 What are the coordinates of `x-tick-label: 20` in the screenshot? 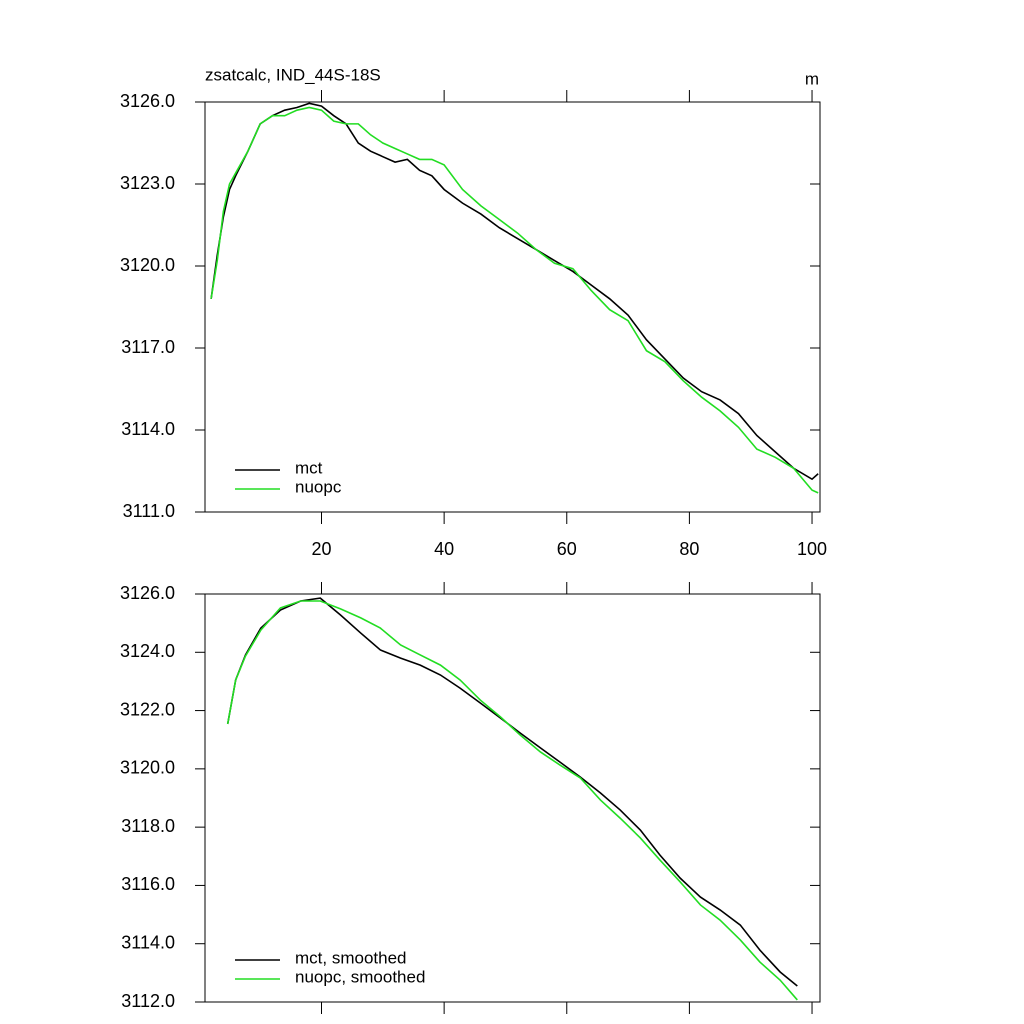 It's located at (321, 549).